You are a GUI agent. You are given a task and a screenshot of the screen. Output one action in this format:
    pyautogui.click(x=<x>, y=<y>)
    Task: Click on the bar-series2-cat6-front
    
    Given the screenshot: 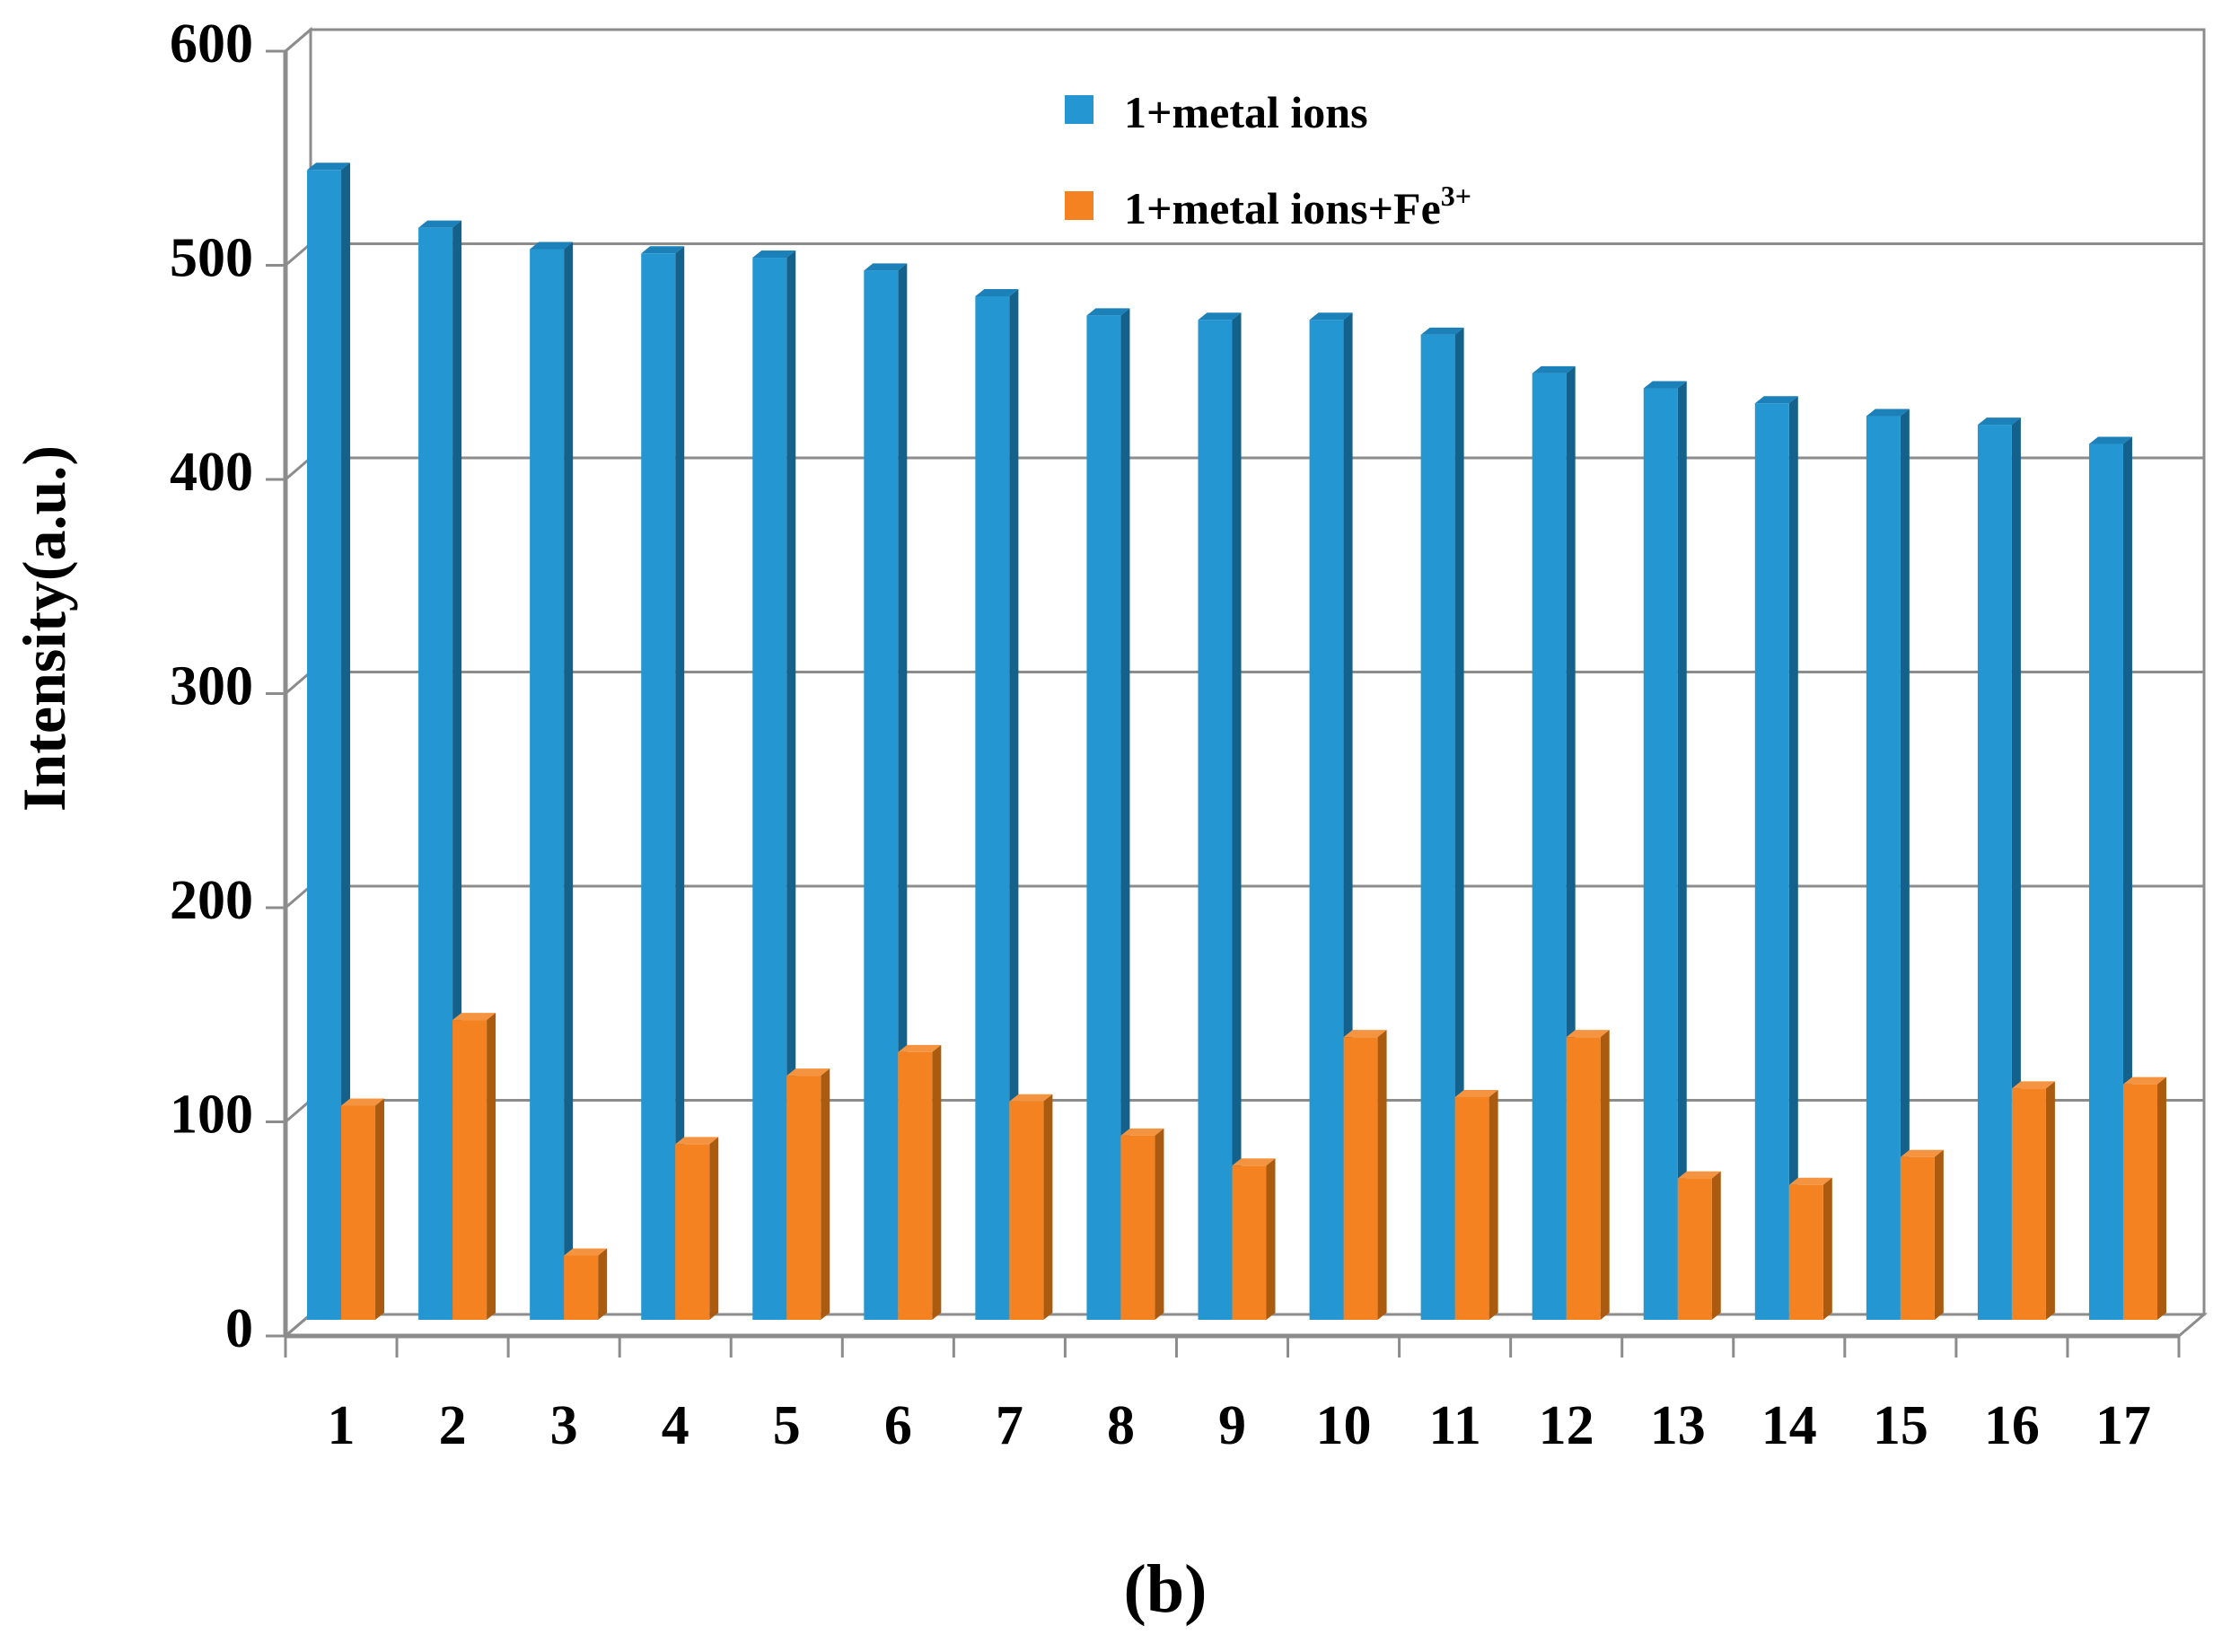 What is the action you would take?
    pyautogui.click(x=916, y=1186)
    